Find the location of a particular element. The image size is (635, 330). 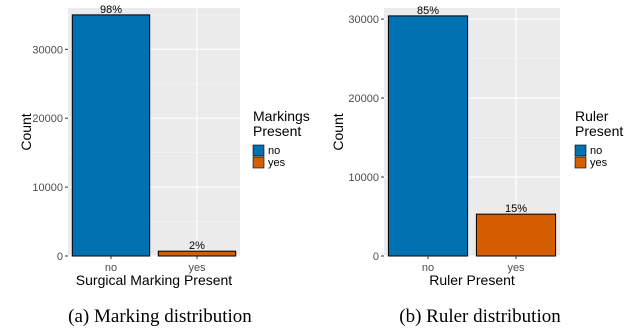

bar-value-label: 15% is located at coordinates (516, 209).